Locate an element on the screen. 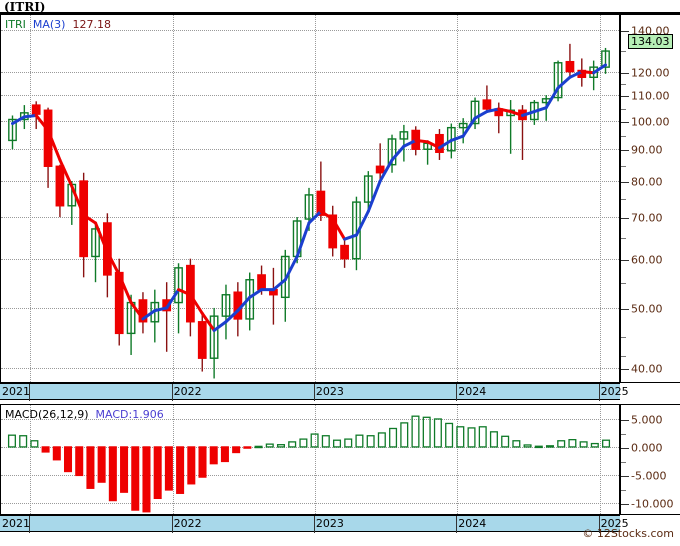  date-label: 2022 is located at coordinates (187, 391).